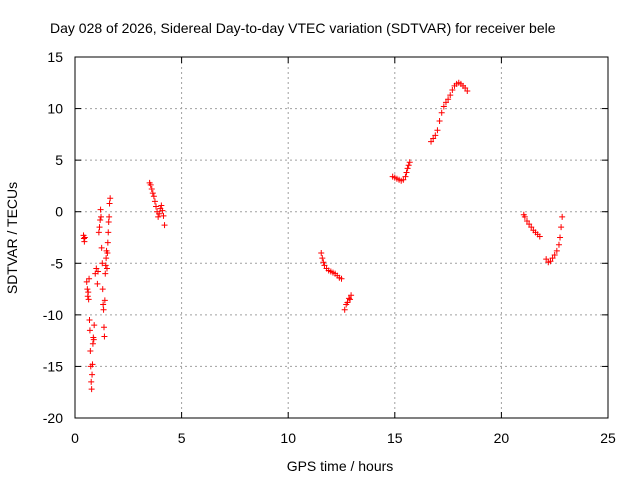 This screenshot has width=640, height=480. What do you see at coordinates (12, 238) in the screenshot?
I see `y-axis-label: SDTVAR / TECUs` at bounding box center [12, 238].